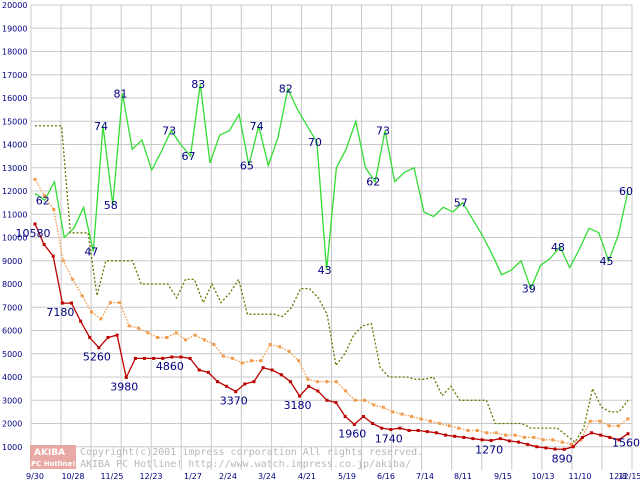  Describe the element at coordinates (562, 458) in the screenshot. I see `data-label: 890` at that location.